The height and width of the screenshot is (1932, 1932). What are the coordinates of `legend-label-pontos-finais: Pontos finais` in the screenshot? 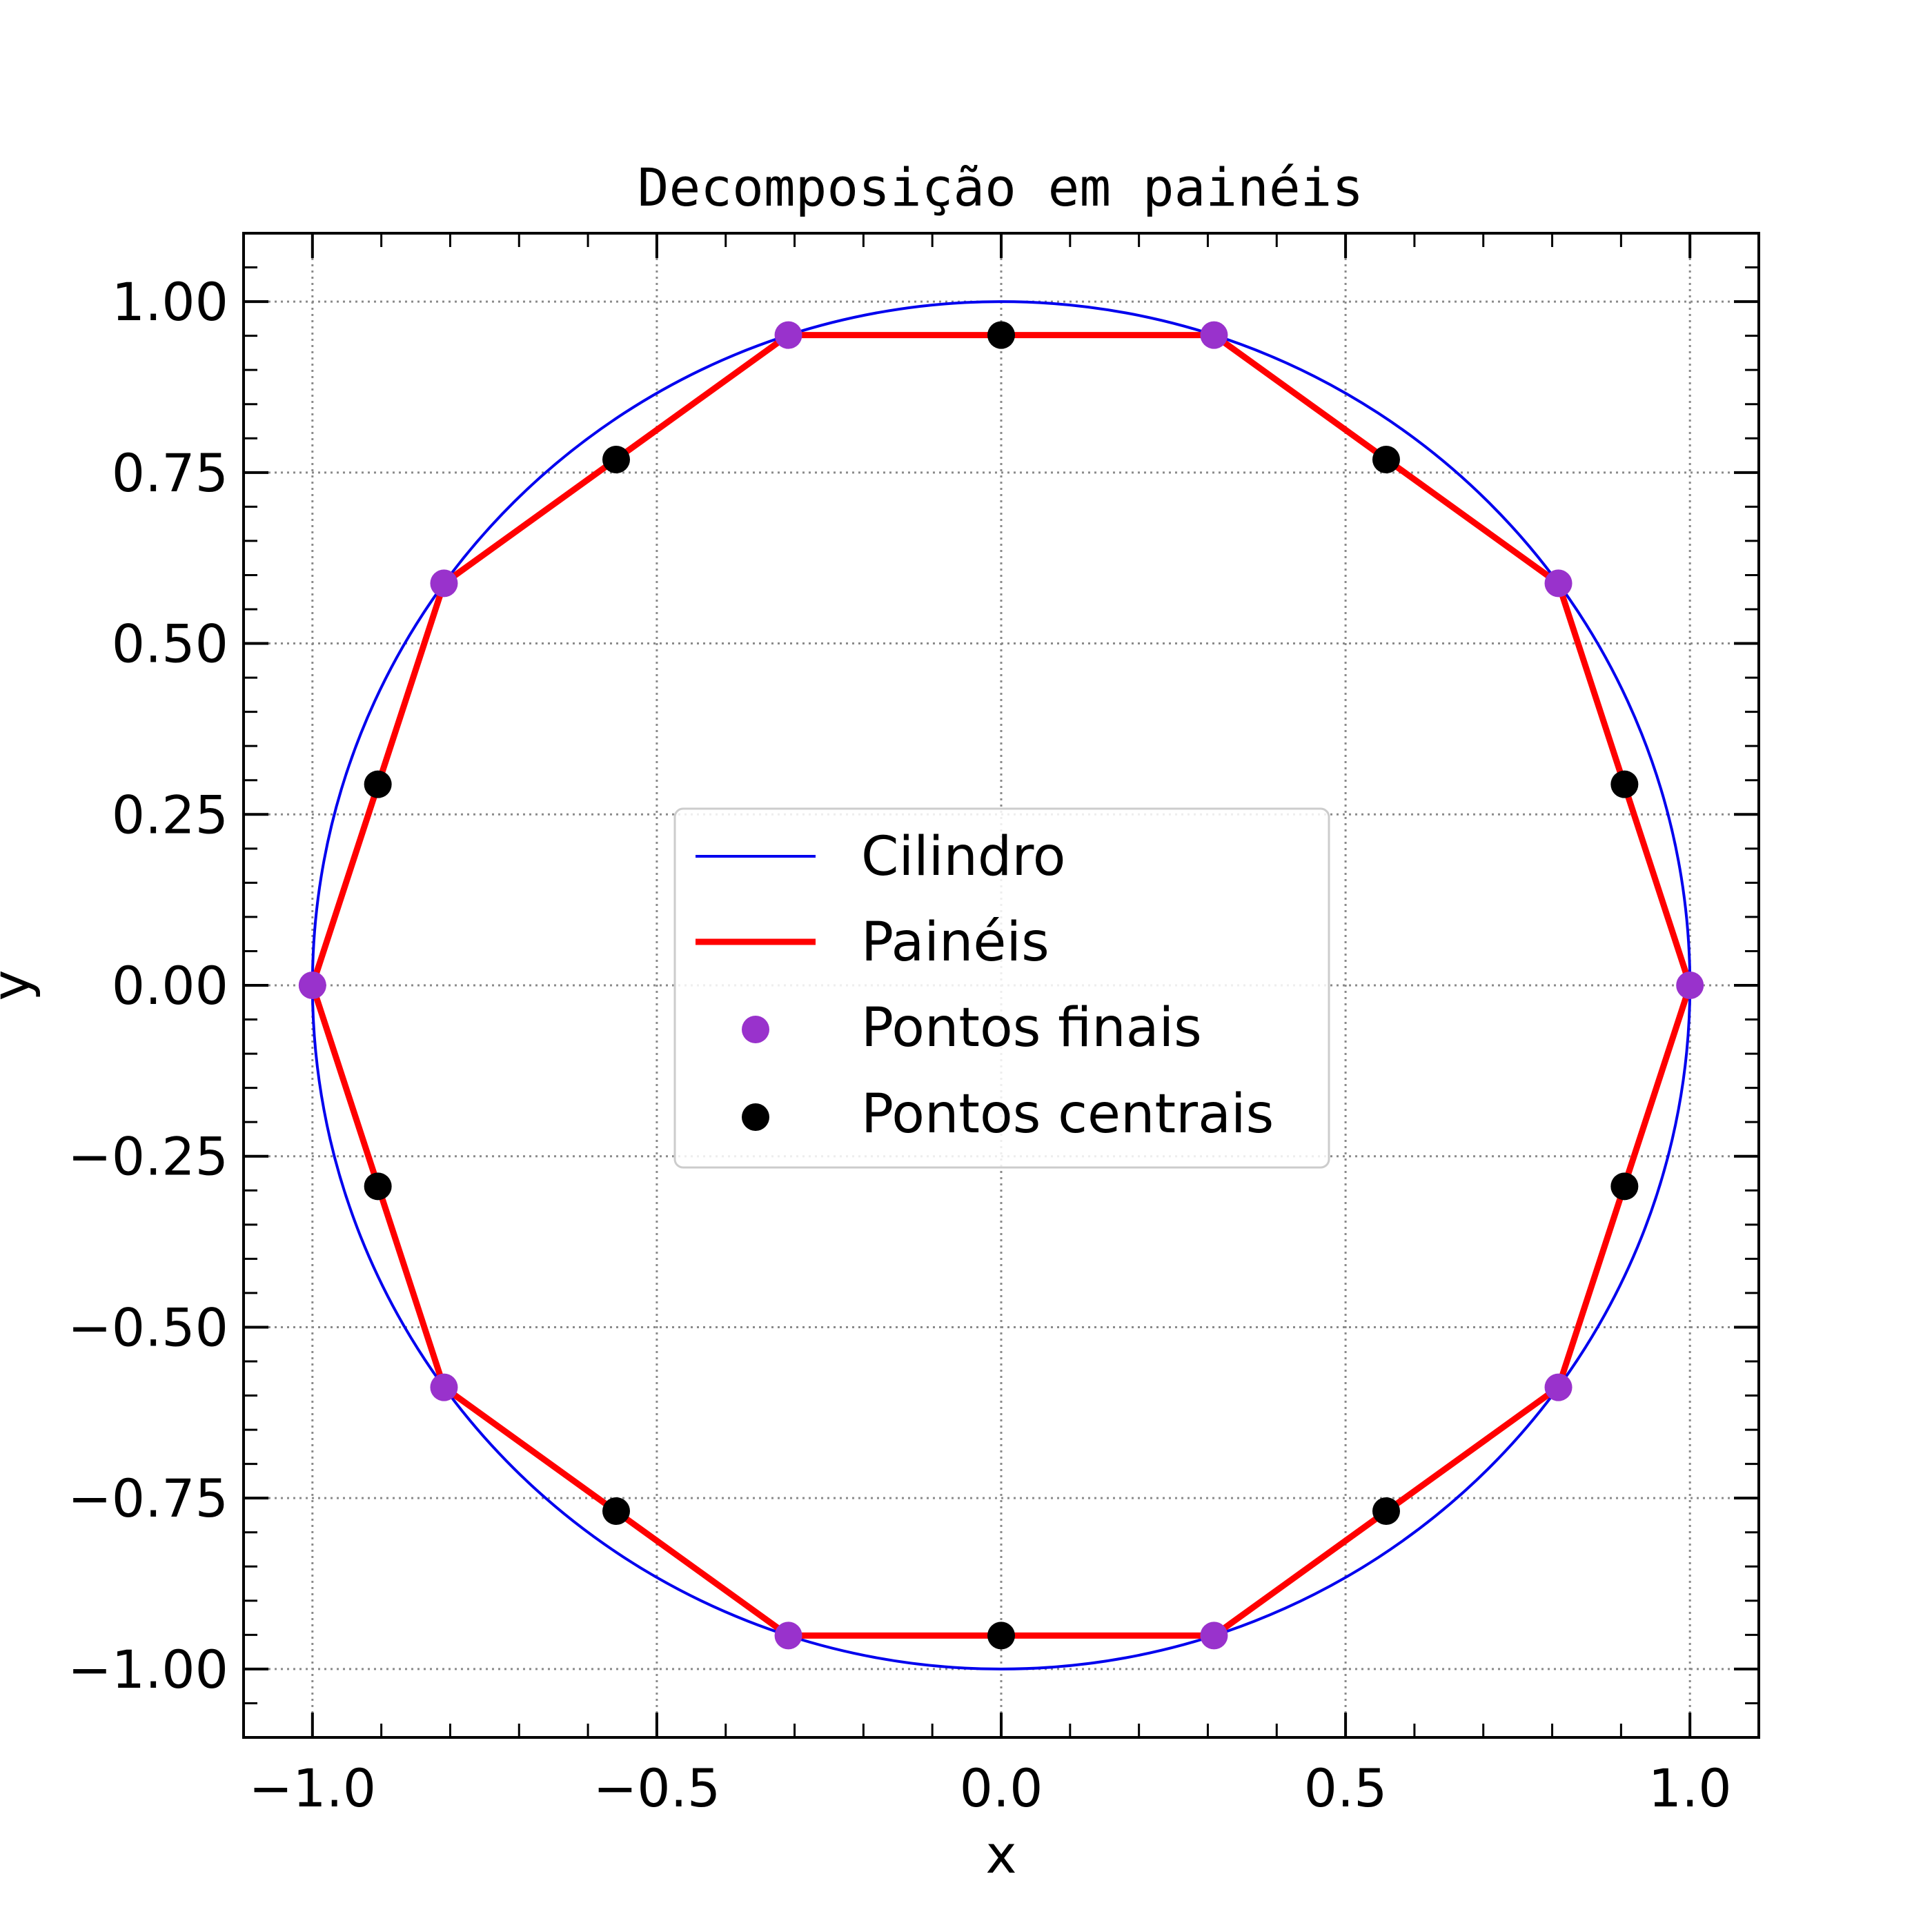 It's located at (1031, 1028).